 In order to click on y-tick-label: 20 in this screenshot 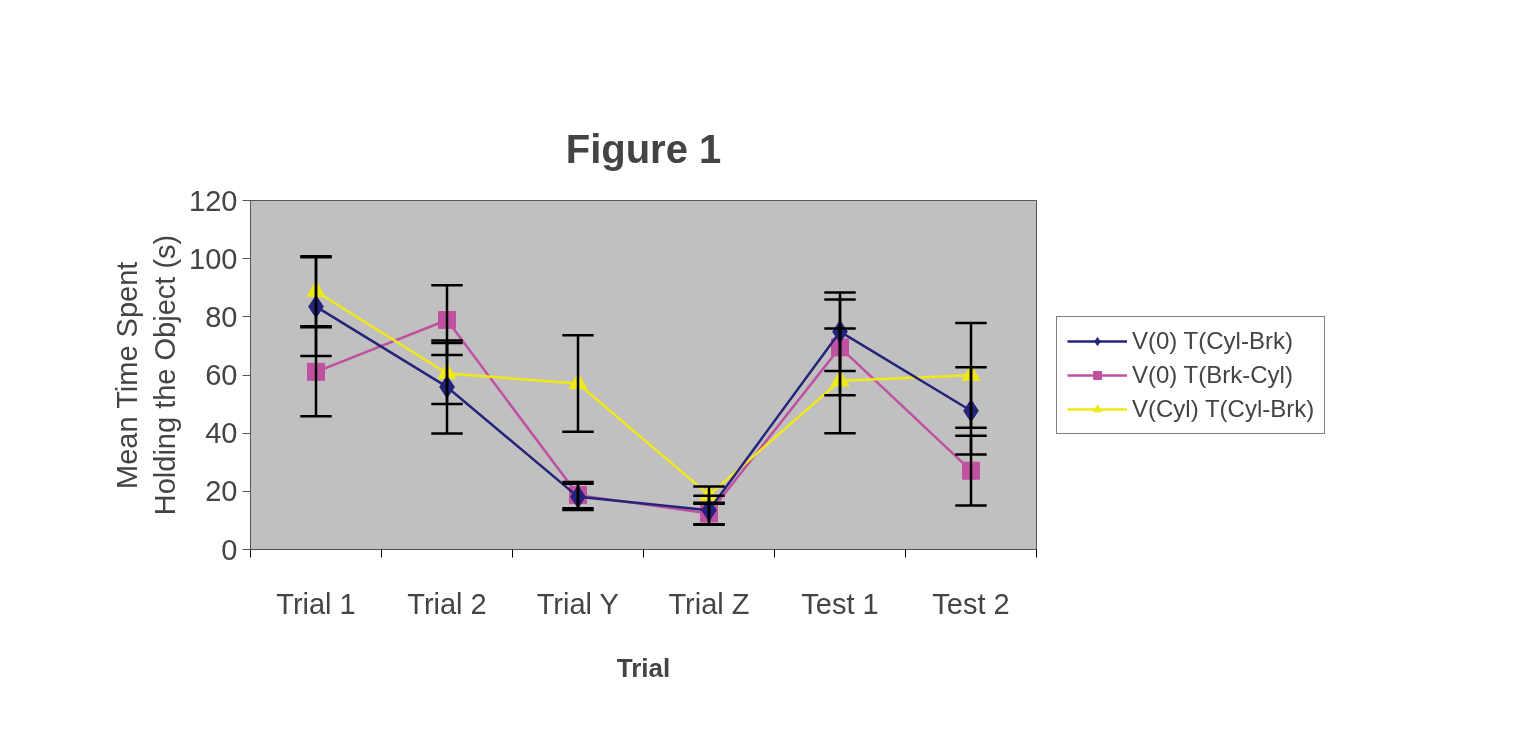, I will do `click(221, 491)`.